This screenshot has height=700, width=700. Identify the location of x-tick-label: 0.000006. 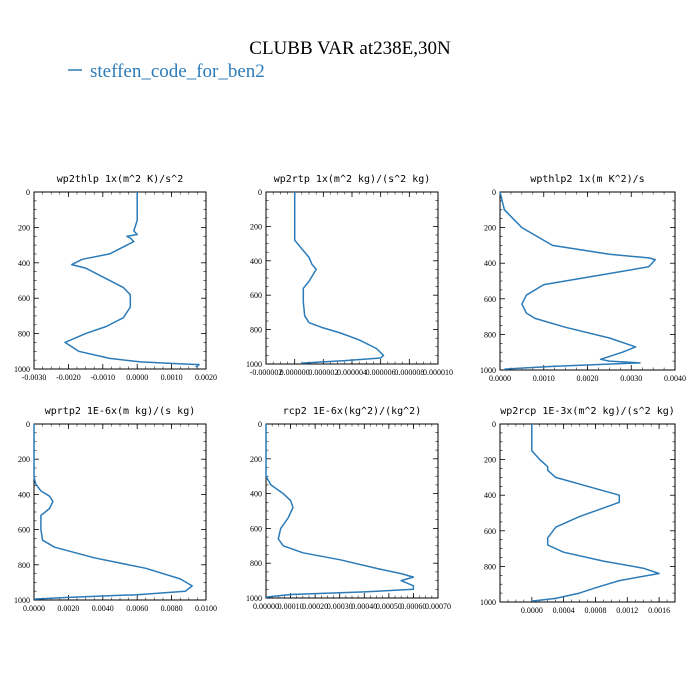
(381, 372).